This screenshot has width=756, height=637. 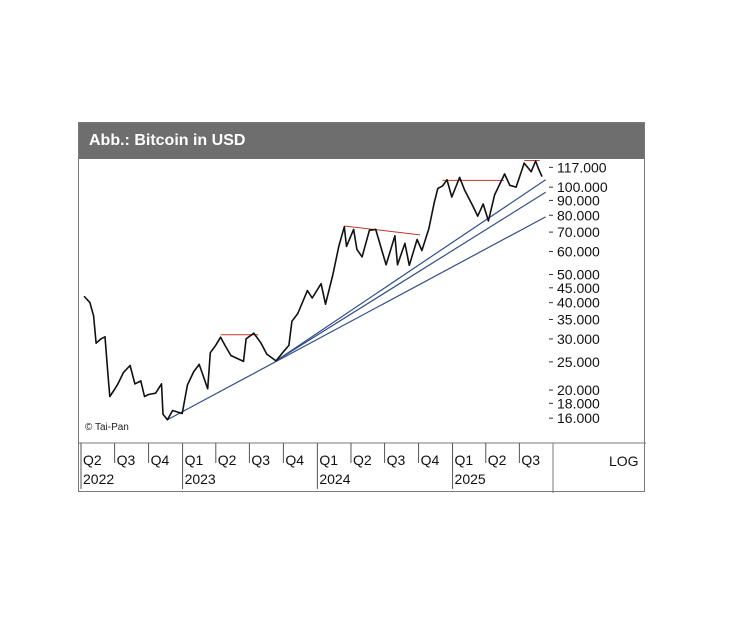 I want to click on y-tick-label: 35.000, so click(x=578, y=319).